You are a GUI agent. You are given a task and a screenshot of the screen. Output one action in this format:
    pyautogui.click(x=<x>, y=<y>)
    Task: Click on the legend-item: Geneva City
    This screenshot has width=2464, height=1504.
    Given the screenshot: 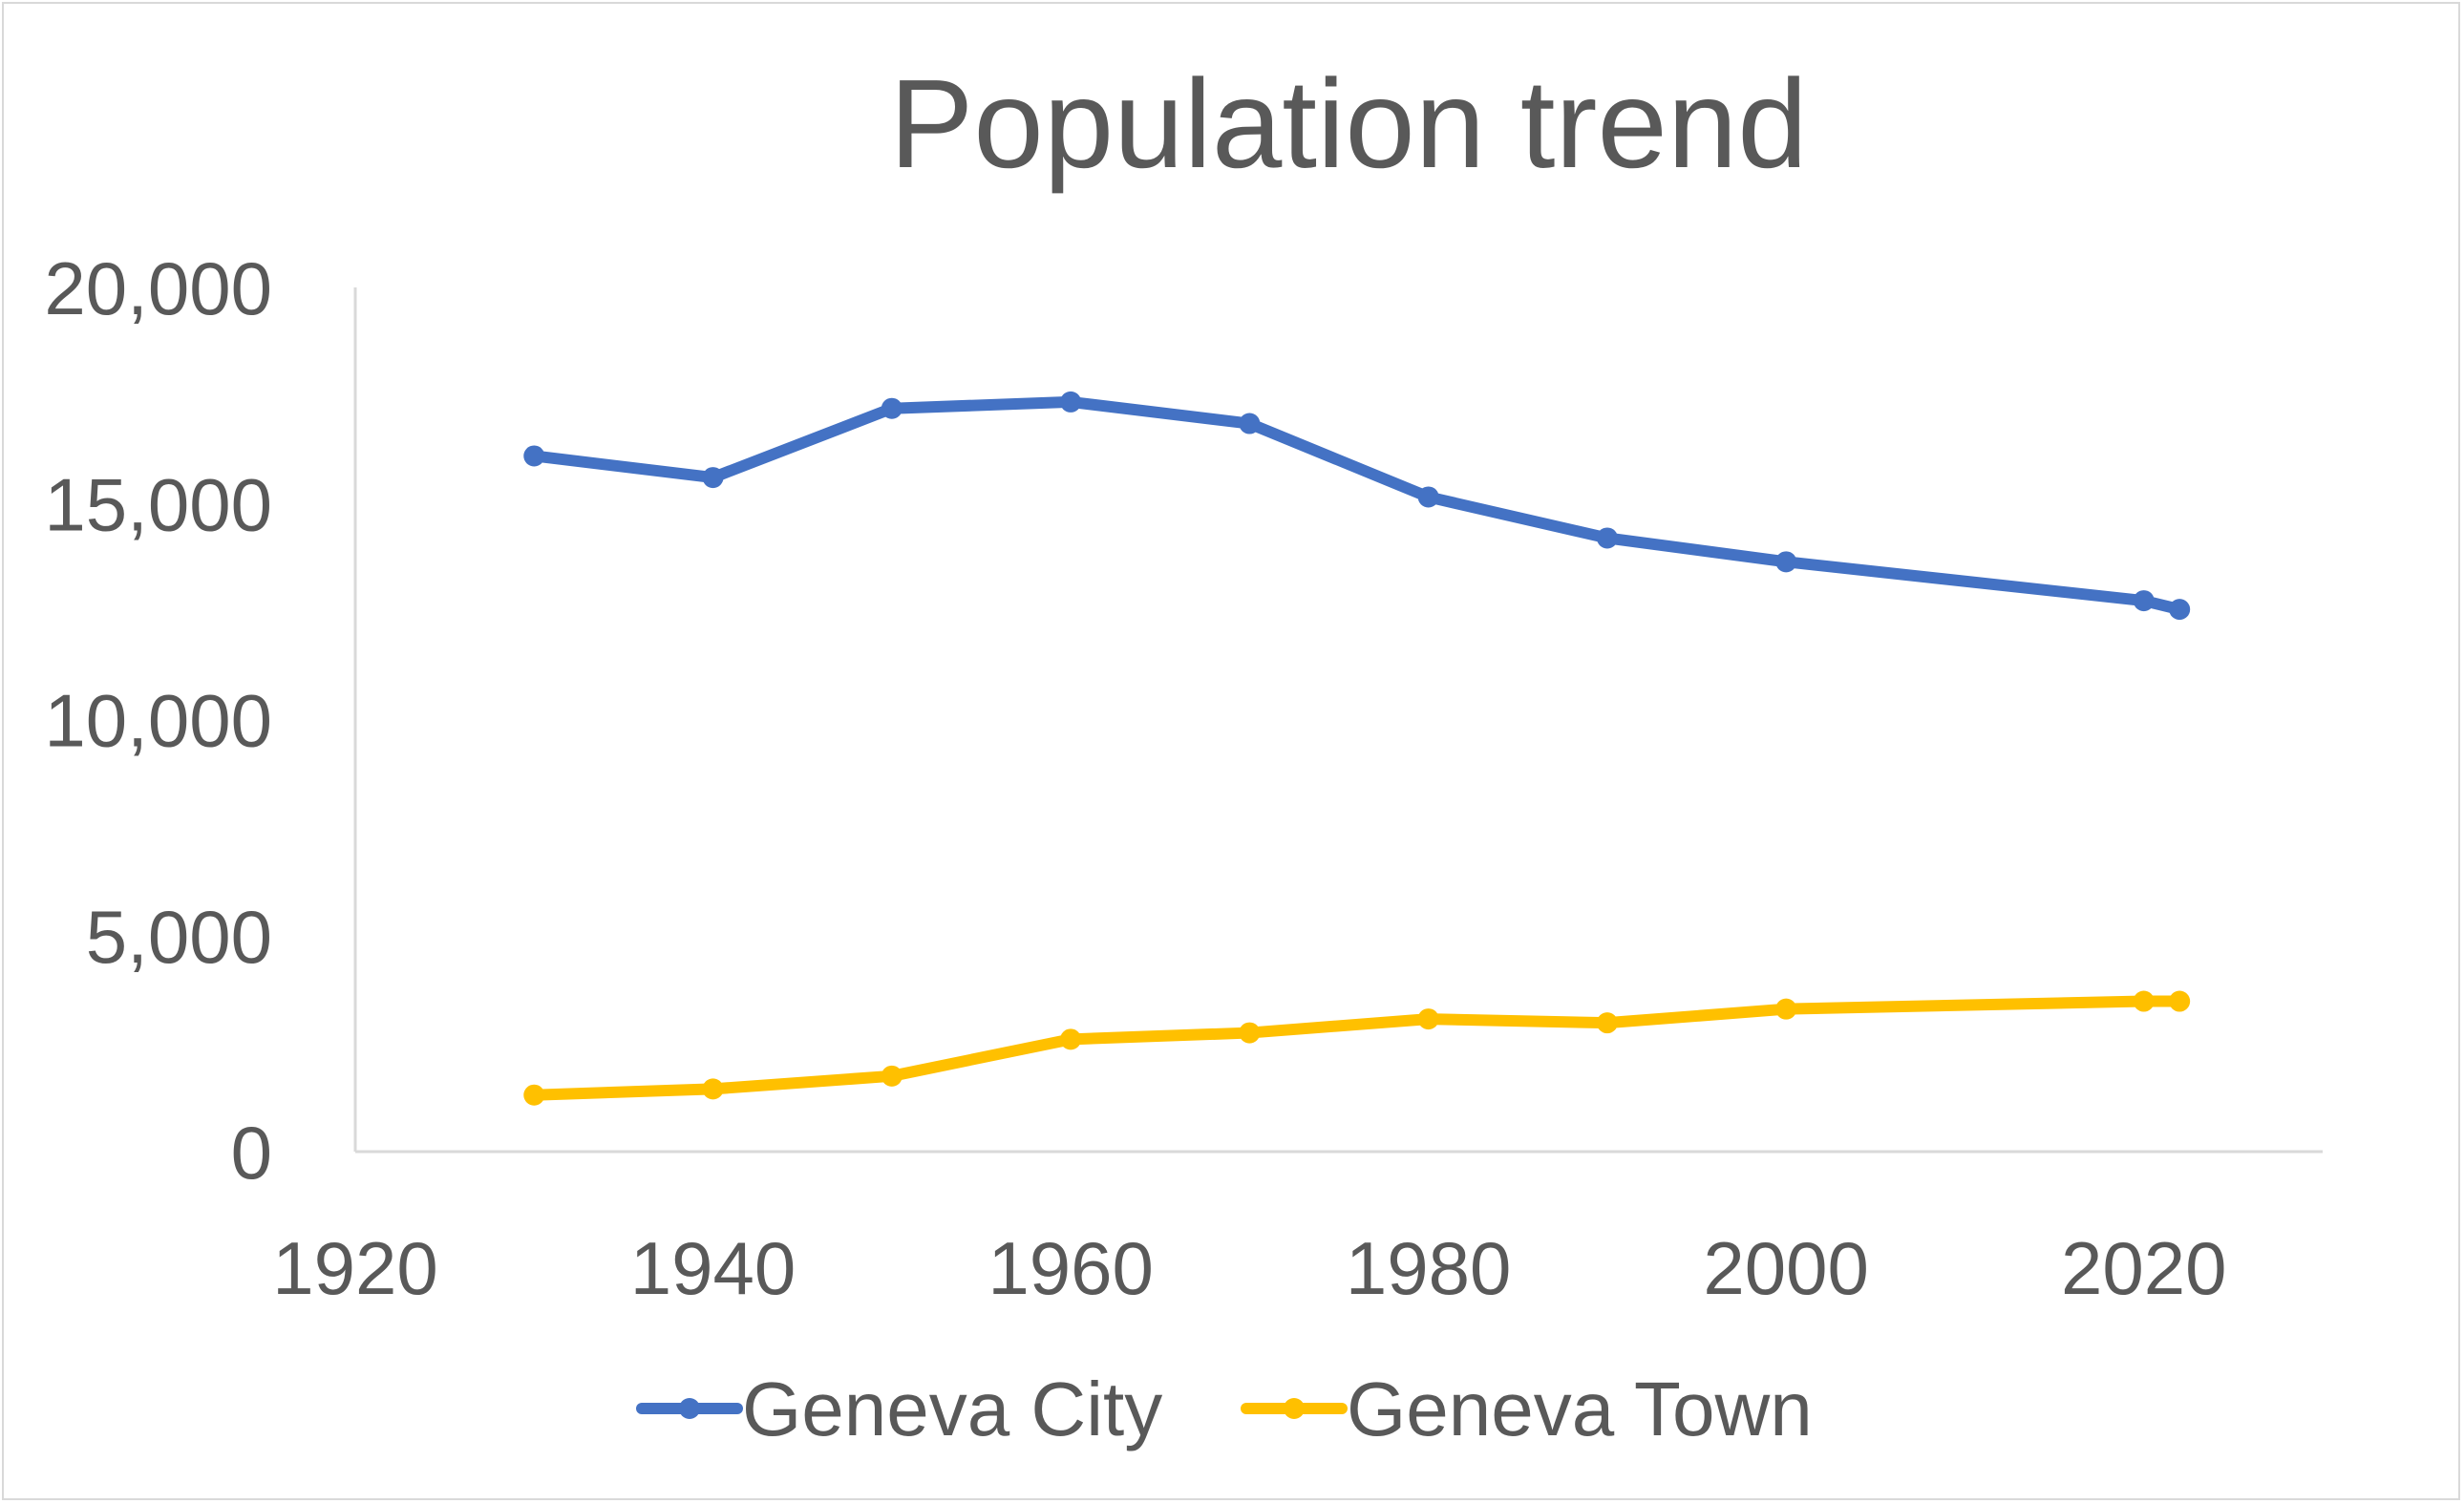 What is the action you would take?
    pyautogui.click(x=899, y=1409)
    